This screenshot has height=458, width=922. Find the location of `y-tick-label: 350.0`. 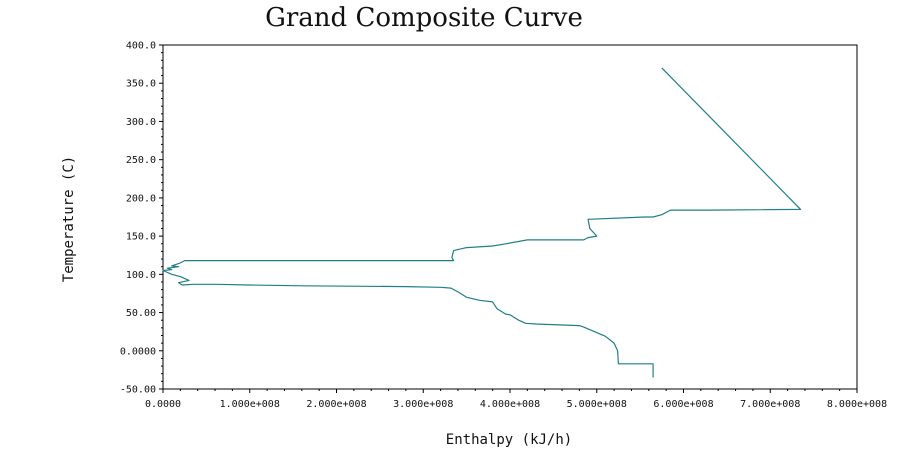

y-tick-label: 350.0 is located at coordinates (141, 84).